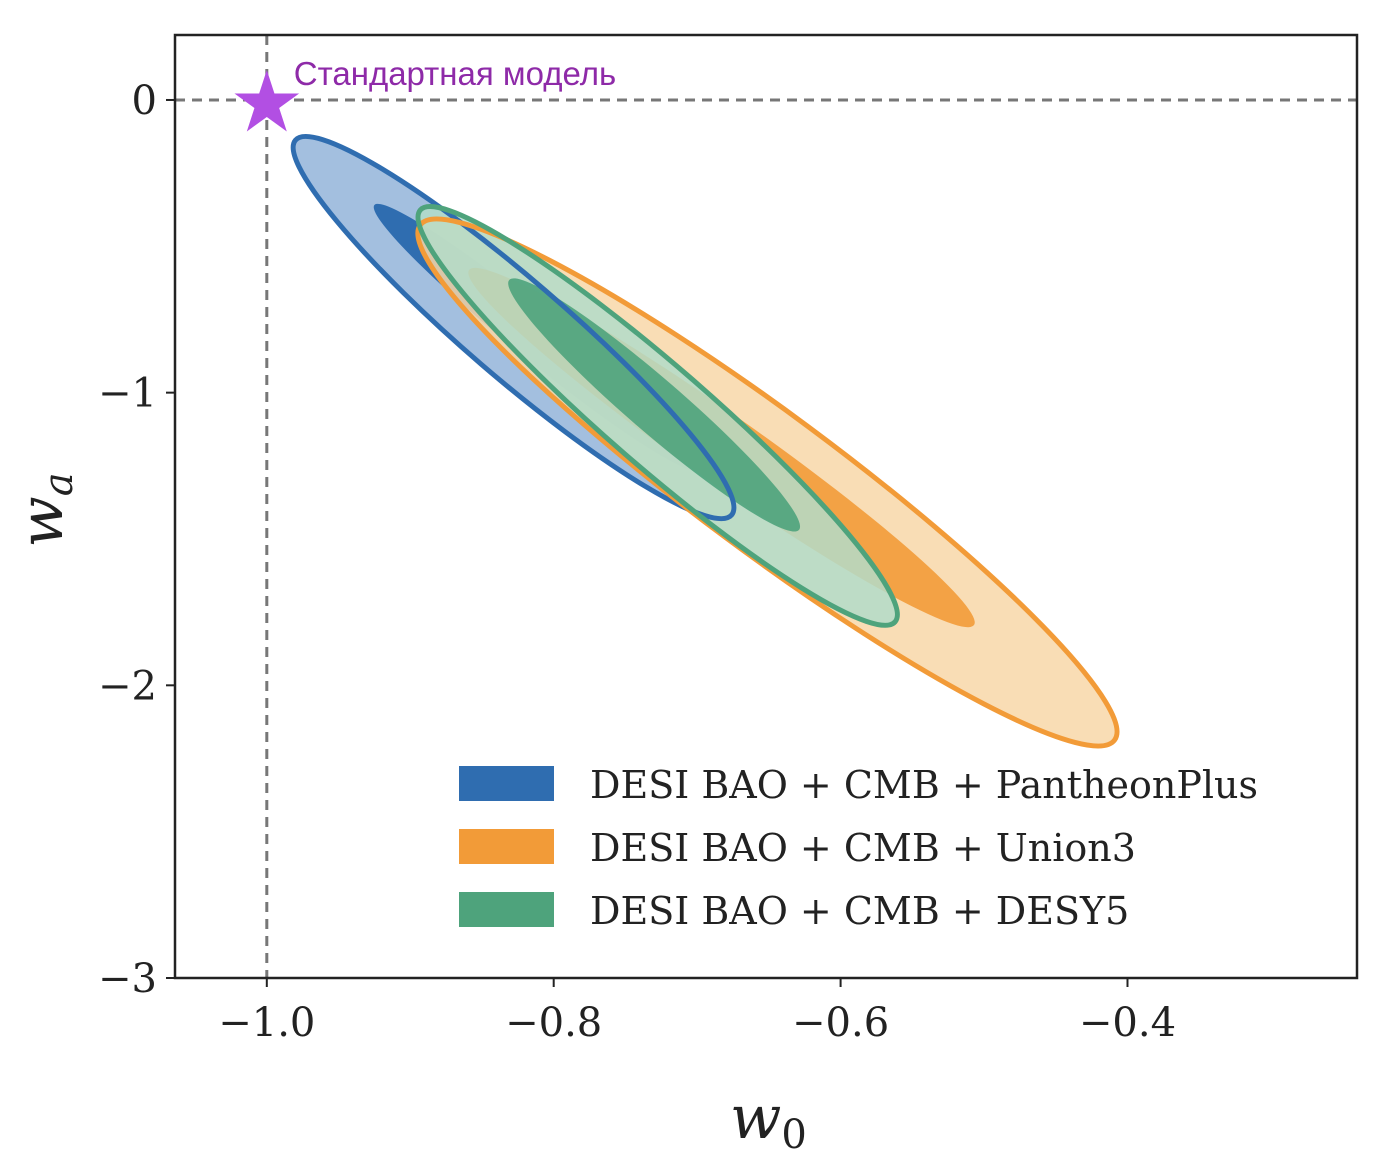  Describe the element at coordinates (863, 848) in the screenshot. I see `legend-label: DESI BAO + CMB + Union3` at that location.